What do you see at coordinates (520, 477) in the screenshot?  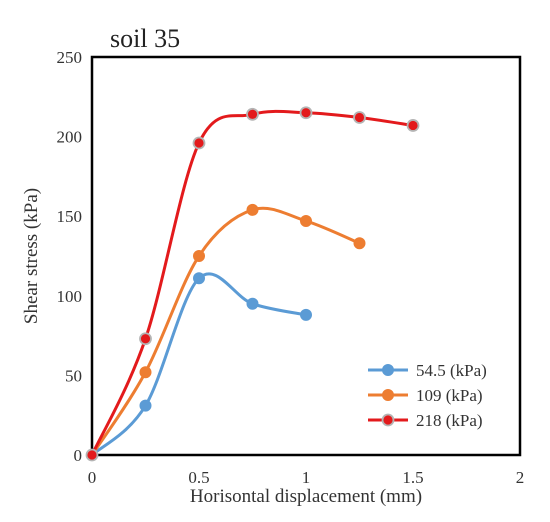 I see `x-tick-label: 2` at bounding box center [520, 477].